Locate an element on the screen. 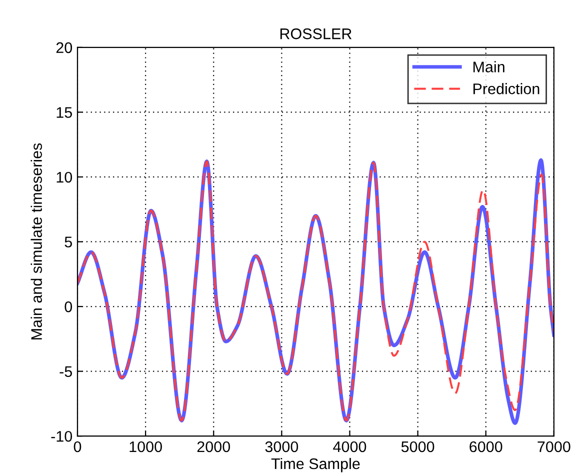  x-tick-label: 6000 is located at coordinates (486, 446).